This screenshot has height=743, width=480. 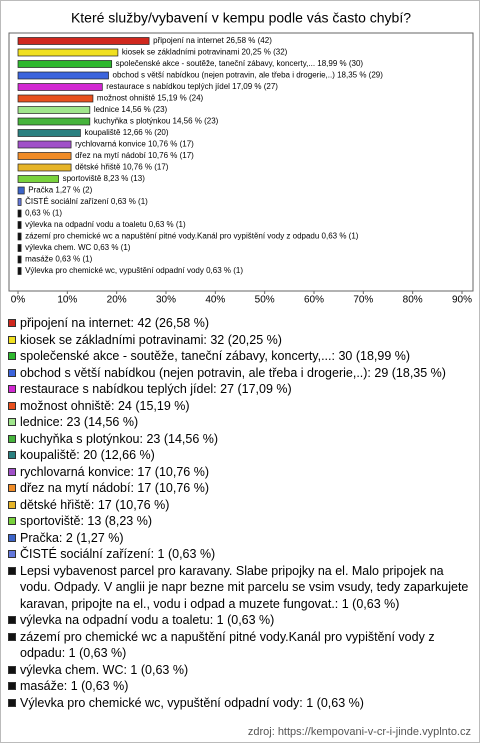 I want to click on bar-label: kuchyňka s plotýnkou 14,56 % (23), so click(x=156, y=121).